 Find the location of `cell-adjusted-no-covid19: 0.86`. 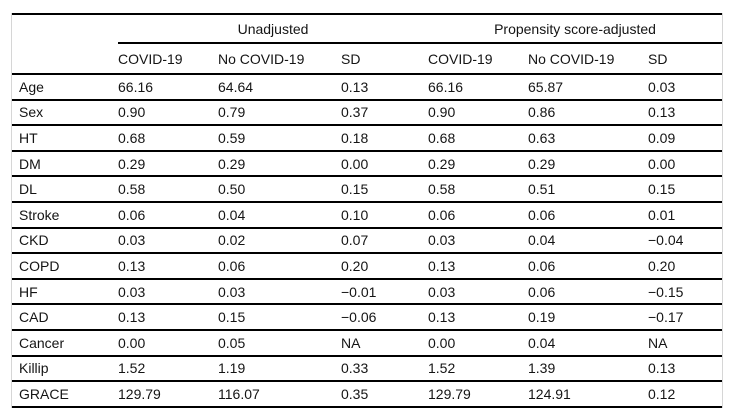

cell-adjusted-no-covid19: 0.86 is located at coordinates (588, 113).